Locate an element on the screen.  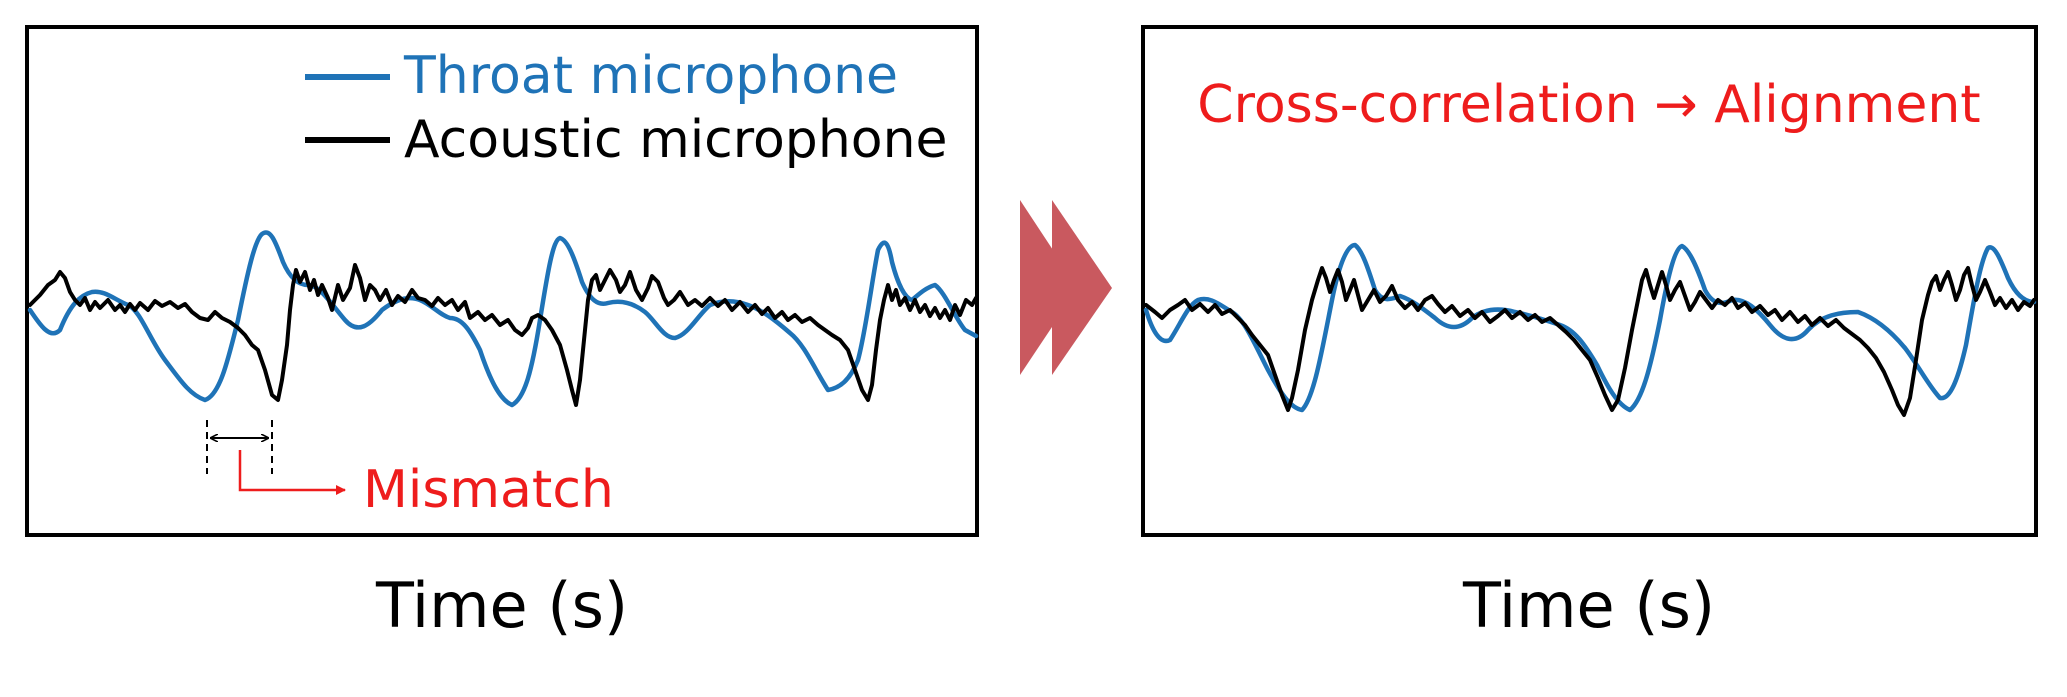
process-arrow is located at coordinates (1066, 287).